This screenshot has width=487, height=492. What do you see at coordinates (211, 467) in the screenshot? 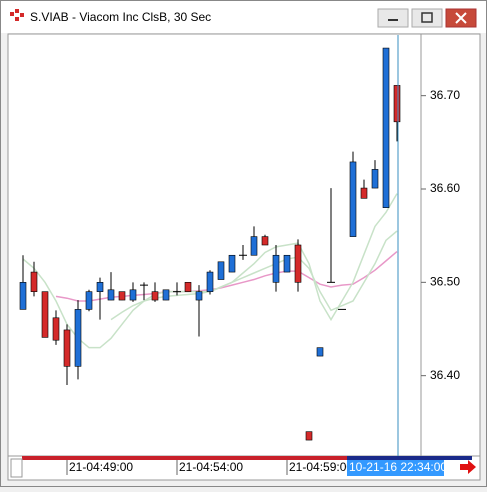
I see `x-tick-label: 21-04:54:00` at bounding box center [211, 467].